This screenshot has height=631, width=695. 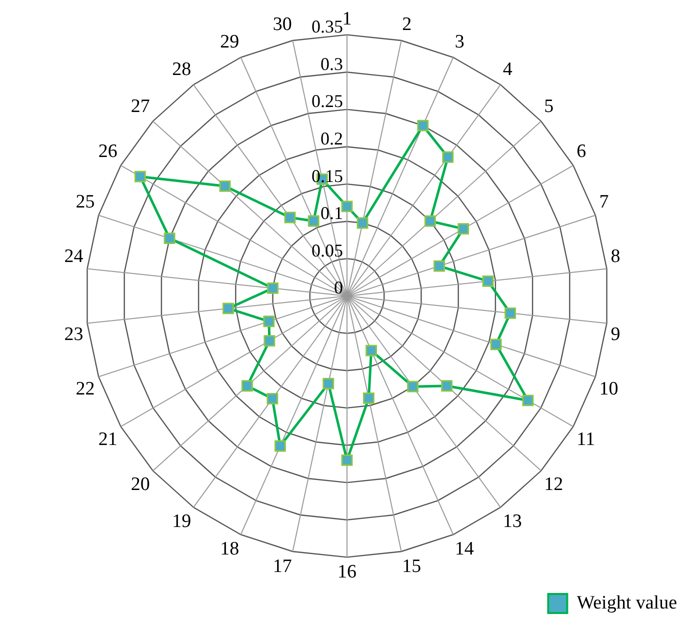 What do you see at coordinates (549, 107) in the screenshot?
I see `spoke-label: 5` at bounding box center [549, 107].